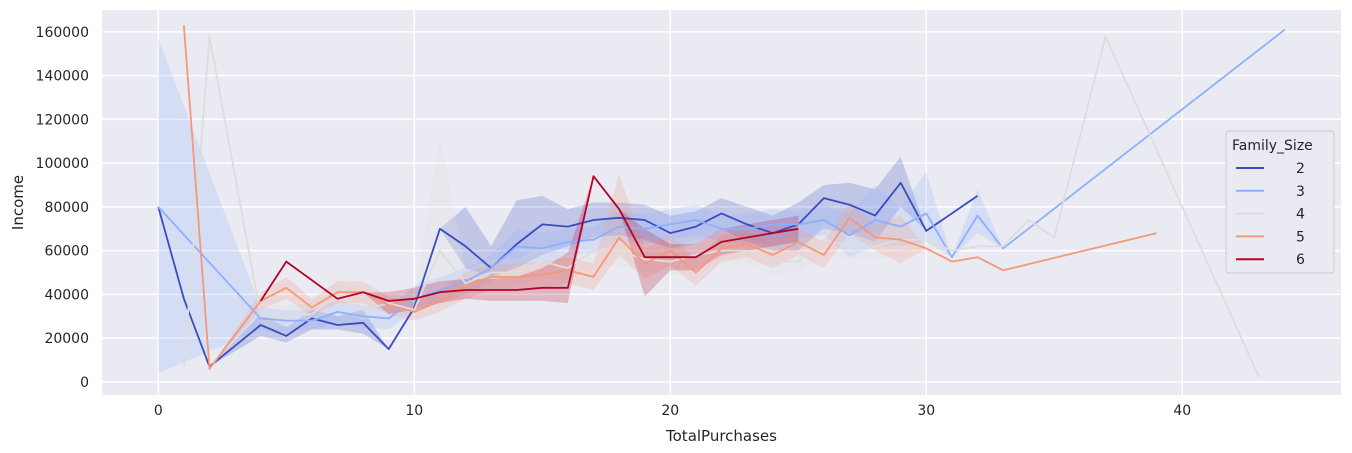 This screenshot has height=453, width=1352. I want to click on y-tick-label: 60000, so click(66, 252).